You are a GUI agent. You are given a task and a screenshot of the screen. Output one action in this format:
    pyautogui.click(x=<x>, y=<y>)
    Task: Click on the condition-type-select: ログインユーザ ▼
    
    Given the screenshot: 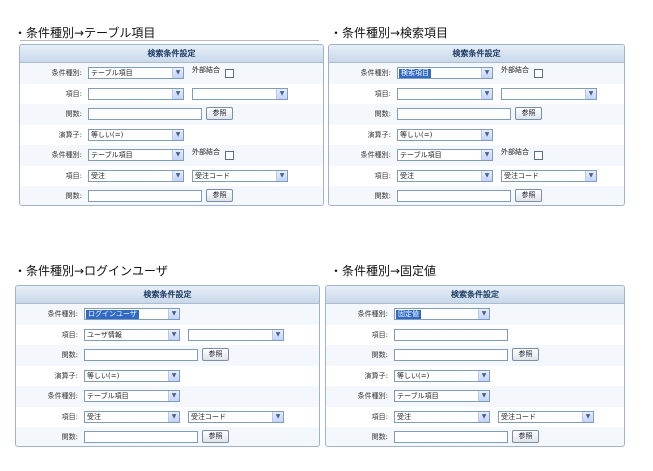 What is the action you would take?
    pyautogui.click(x=132, y=314)
    